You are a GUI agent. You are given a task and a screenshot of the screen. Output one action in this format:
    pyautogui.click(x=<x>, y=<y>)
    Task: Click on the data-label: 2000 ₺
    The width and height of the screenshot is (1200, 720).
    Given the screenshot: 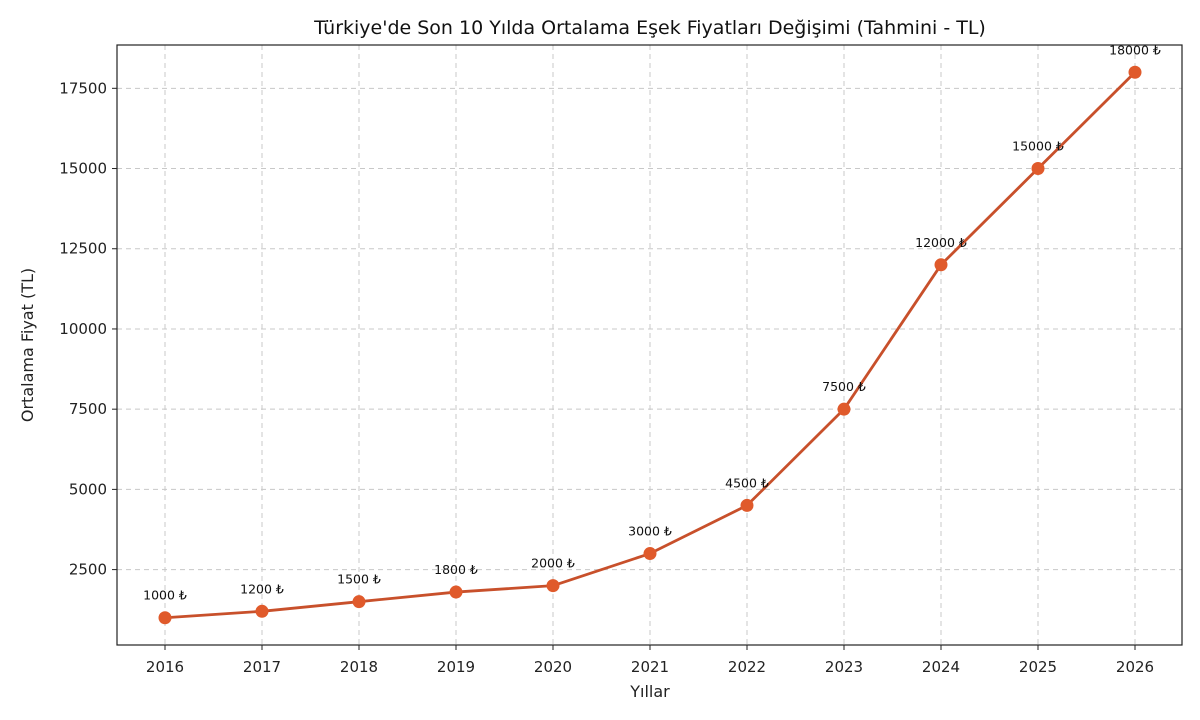 What is the action you would take?
    pyautogui.click(x=553, y=563)
    